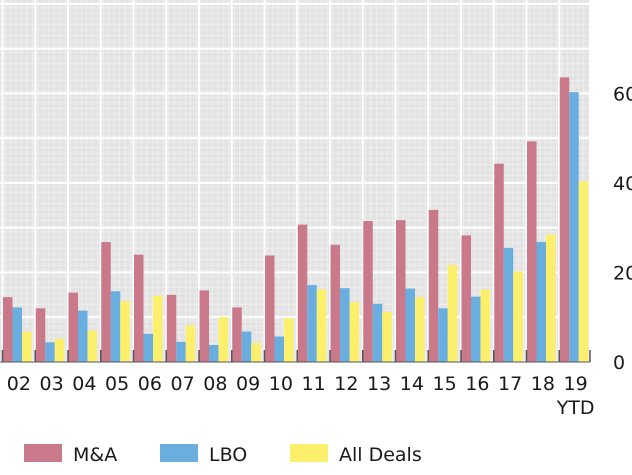 The height and width of the screenshot is (475, 632). What do you see at coordinates (43, 453) in the screenshot?
I see `legend-swatch-ma` at bounding box center [43, 453].